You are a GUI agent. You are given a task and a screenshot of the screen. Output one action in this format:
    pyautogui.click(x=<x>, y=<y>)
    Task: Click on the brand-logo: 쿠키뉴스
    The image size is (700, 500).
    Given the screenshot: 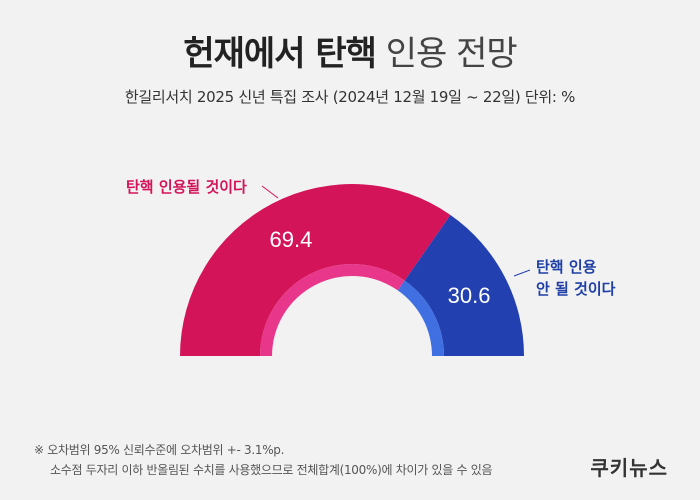 What is the action you would take?
    pyautogui.click(x=629, y=468)
    